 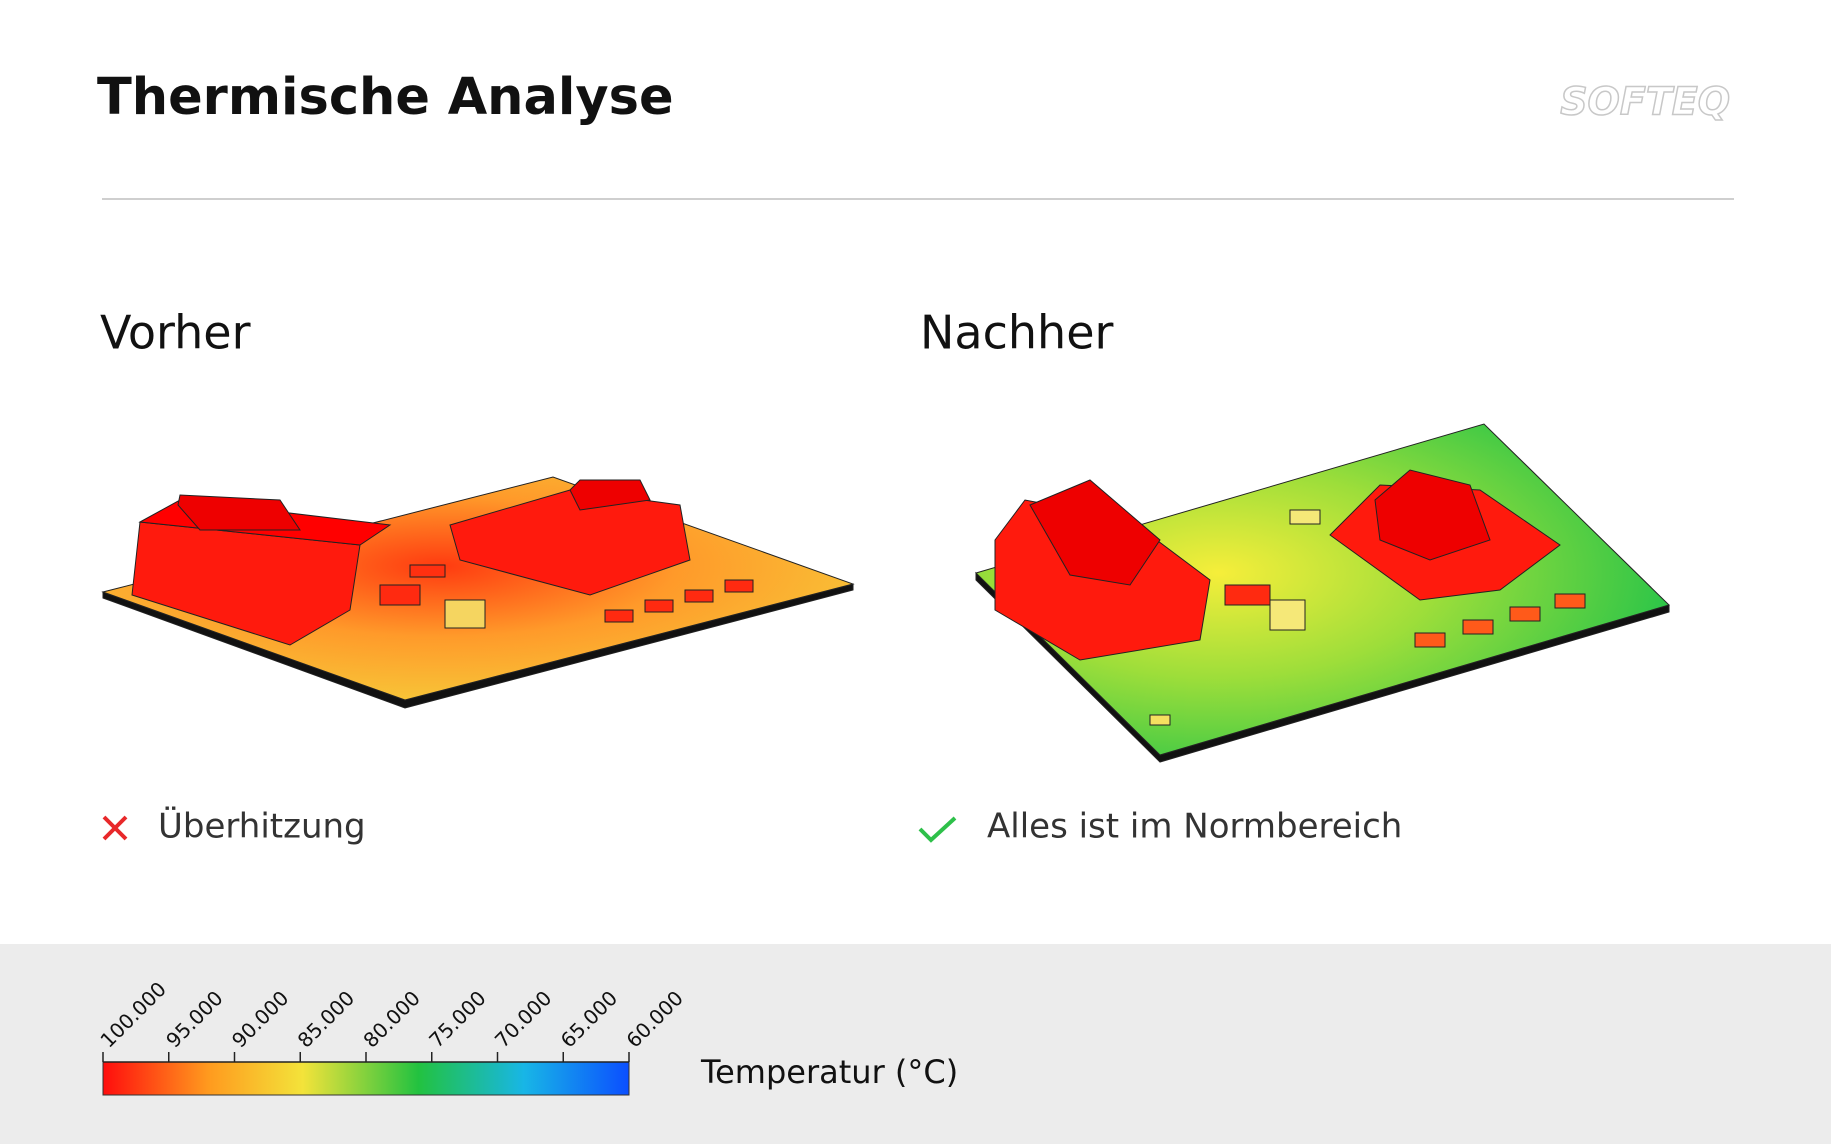 What do you see at coordinates (829, 1072) in the screenshot?
I see `legend-label: Temperatur (°C)` at bounding box center [829, 1072].